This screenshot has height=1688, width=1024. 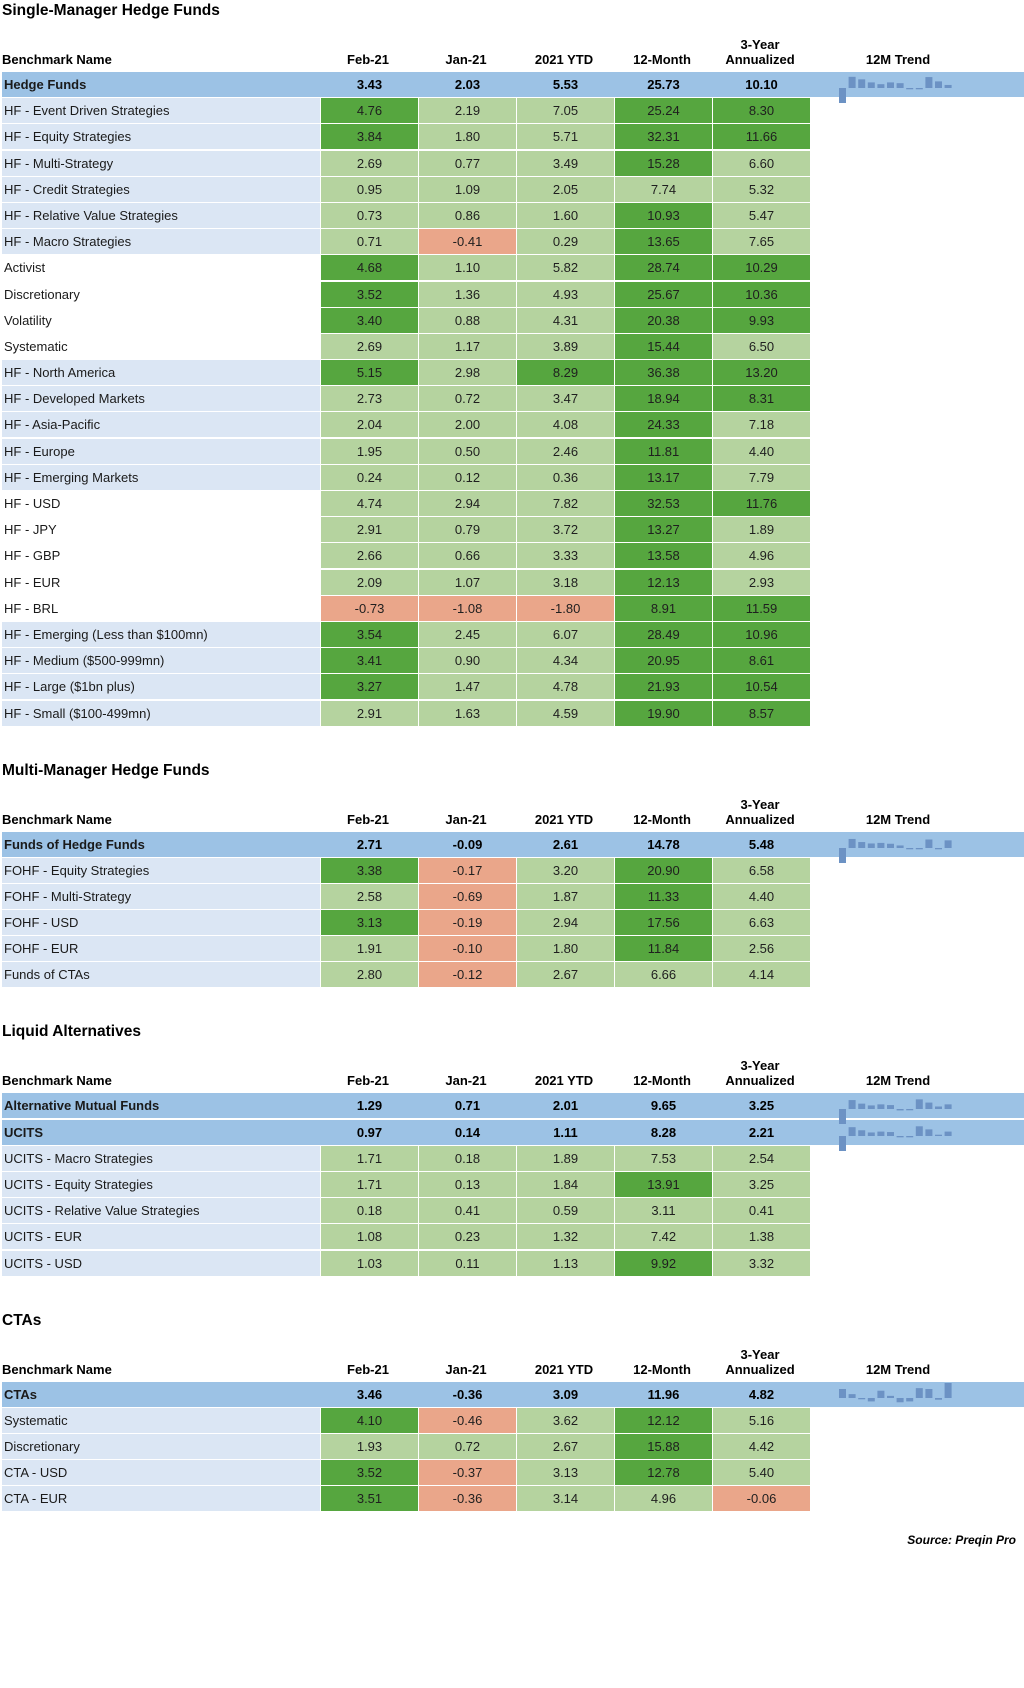 What do you see at coordinates (663, 687) in the screenshot?
I see `value-cell: 21.93` at bounding box center [663, 687].